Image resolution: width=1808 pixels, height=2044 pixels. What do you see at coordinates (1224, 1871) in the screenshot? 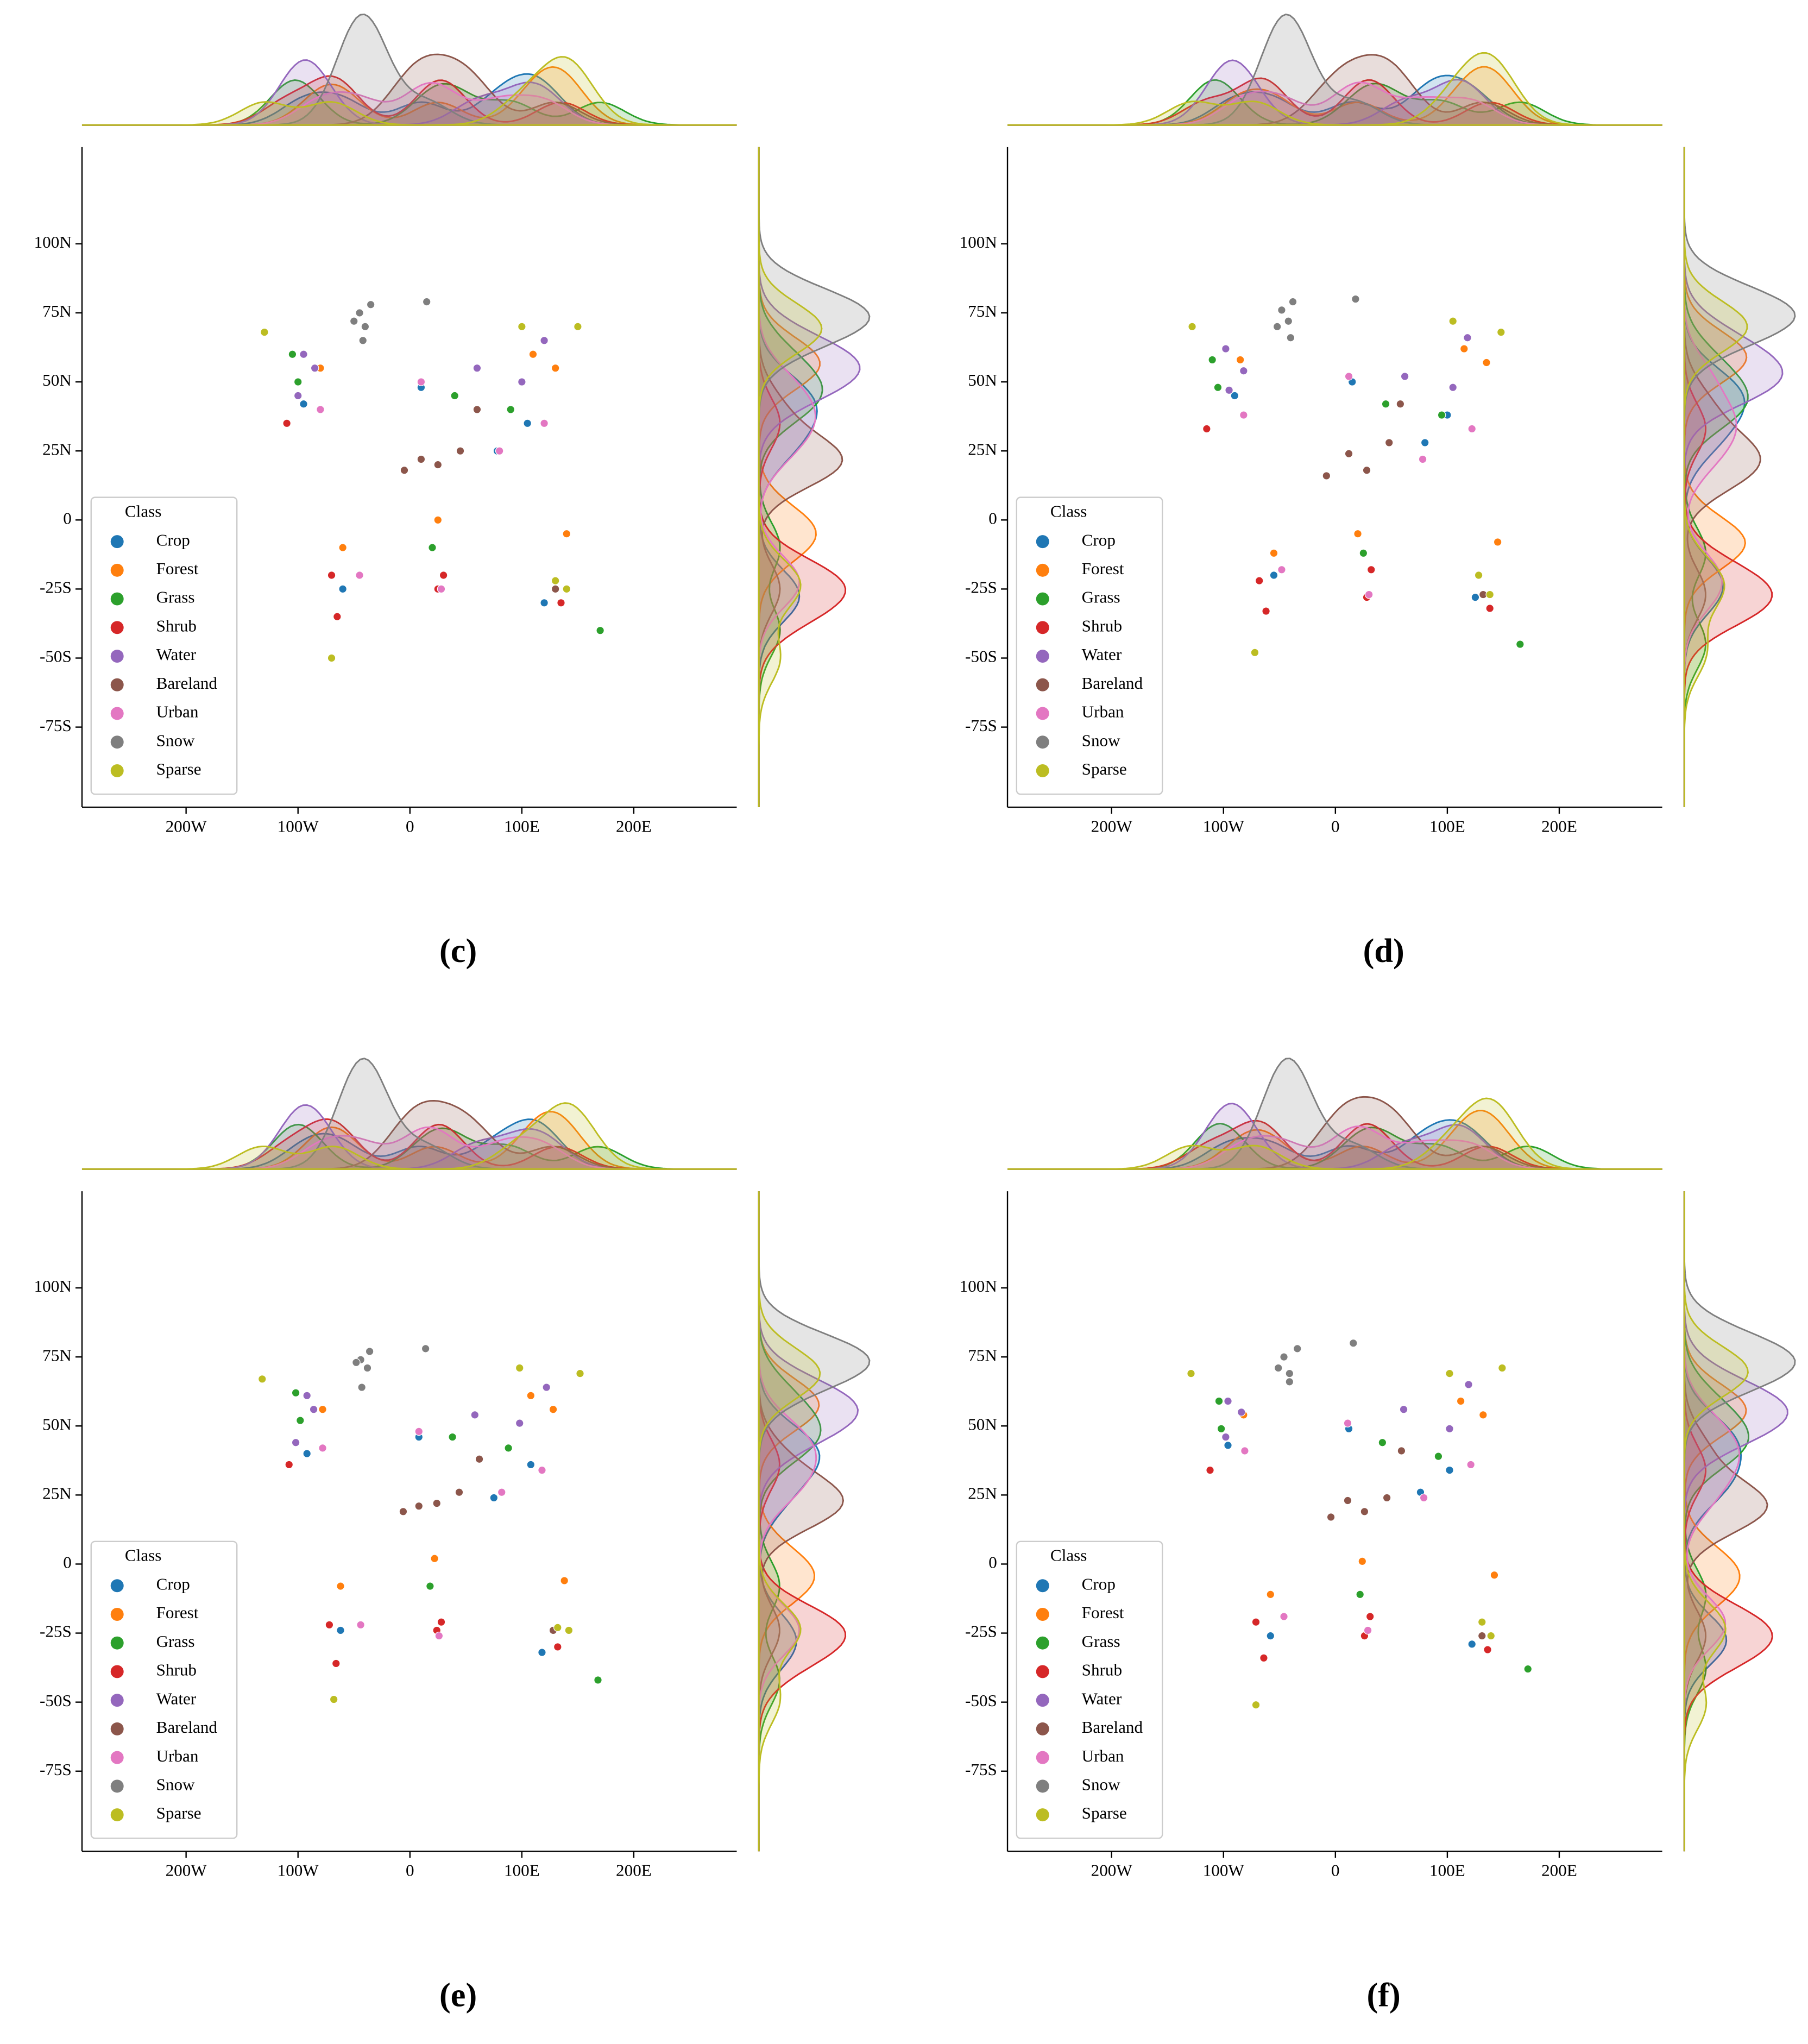
I see `x-tick-label: 100W` at bounding box center [1224, 1871].